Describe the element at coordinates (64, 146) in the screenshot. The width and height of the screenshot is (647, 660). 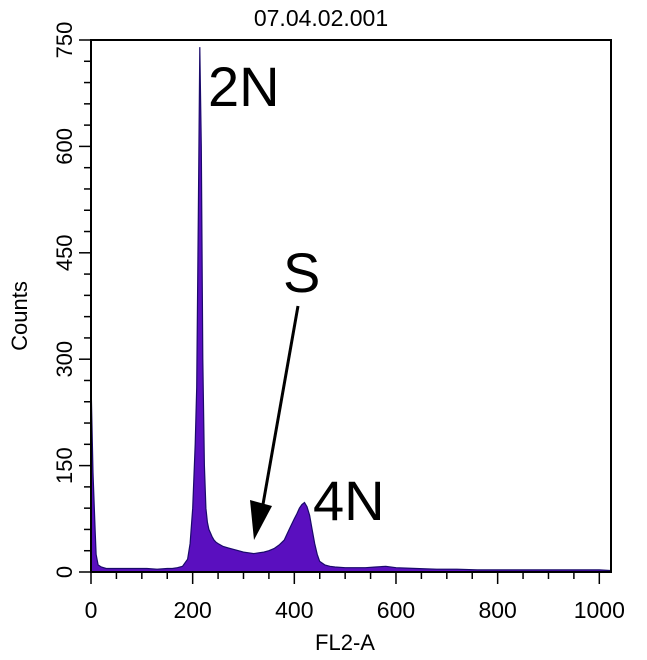
I see `y-tick-label: 600` at that location.